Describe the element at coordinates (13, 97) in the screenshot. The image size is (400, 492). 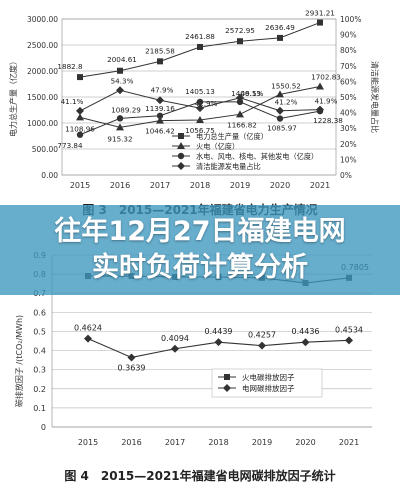
I see `y-axis-title-left: 电力总生产量（亿度）` at that location.